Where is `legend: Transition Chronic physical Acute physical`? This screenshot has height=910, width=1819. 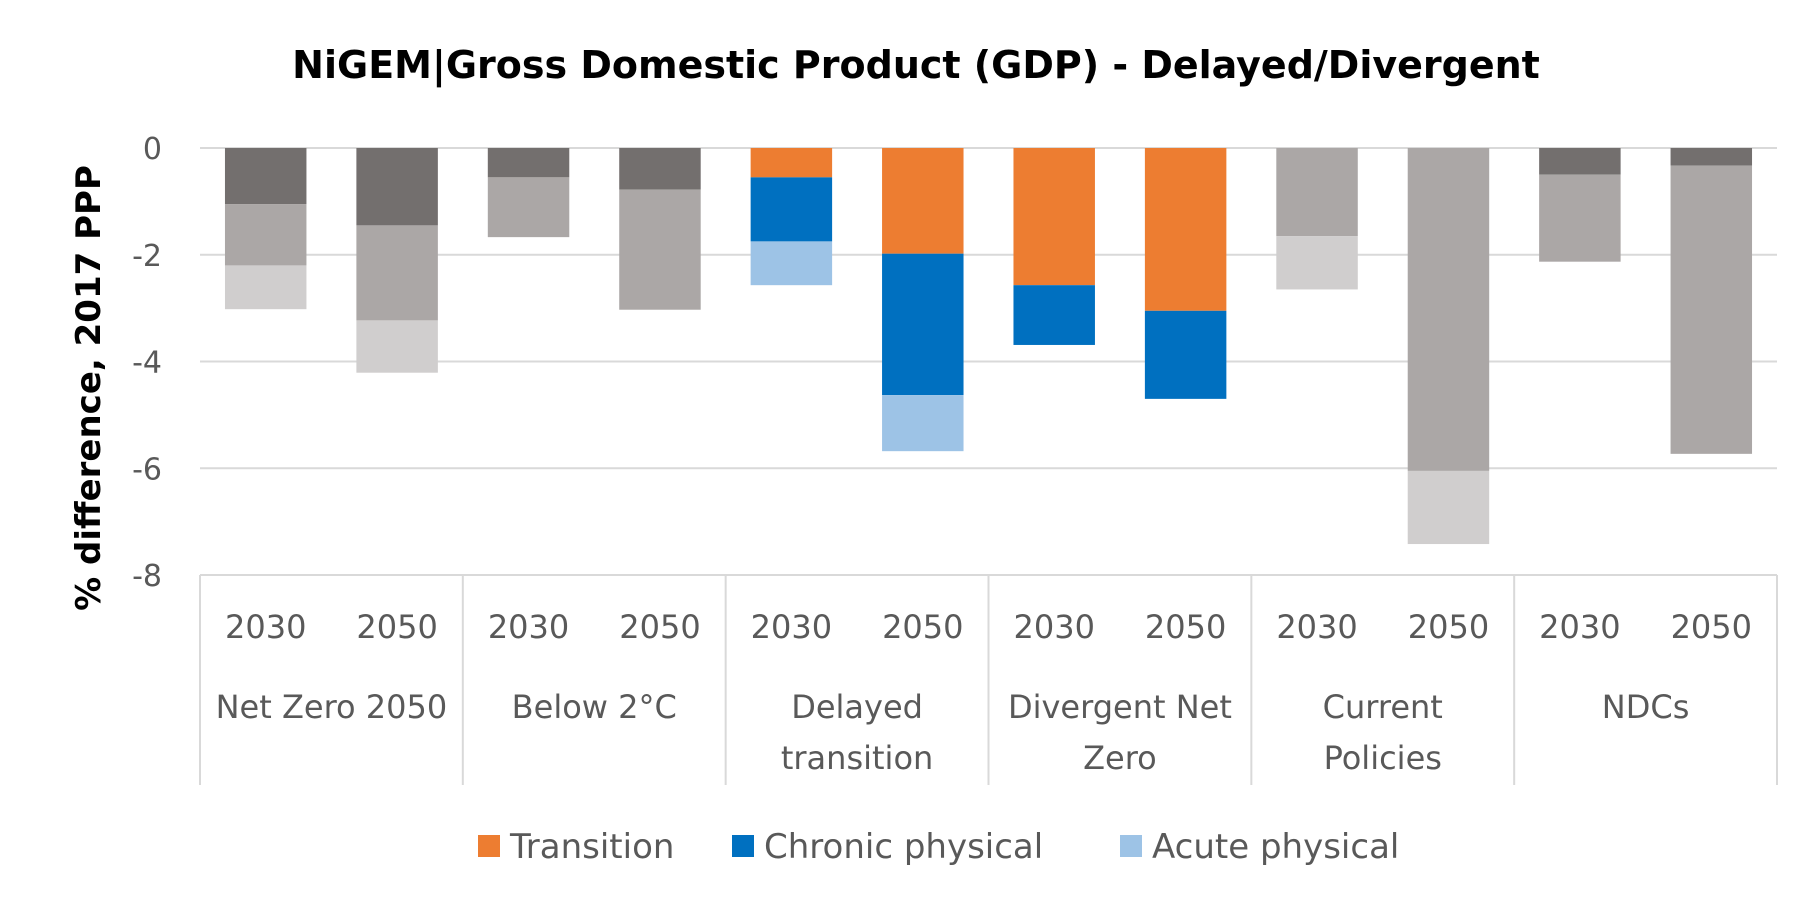 legend: Transition Chronic physical Acute physical is located at coordinates (938, 847).